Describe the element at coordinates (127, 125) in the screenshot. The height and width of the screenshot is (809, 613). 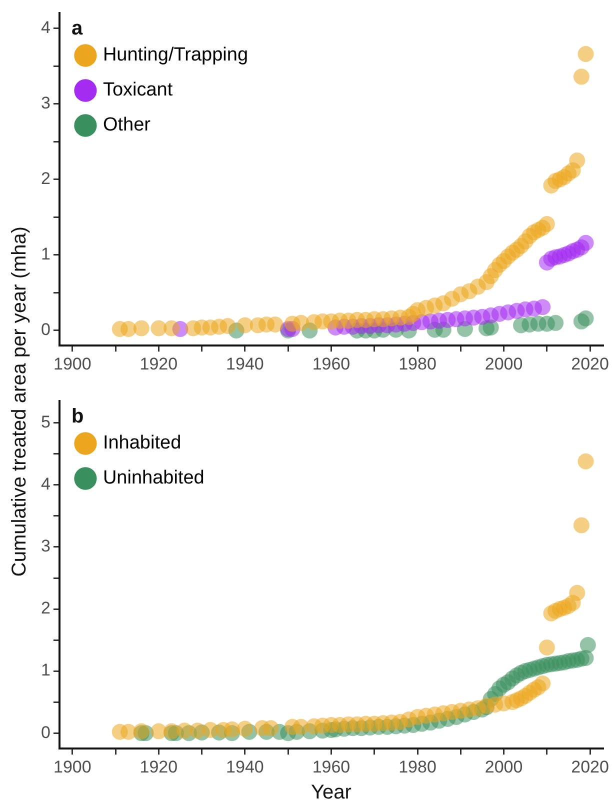
I see `legend-label: Other` at that location.